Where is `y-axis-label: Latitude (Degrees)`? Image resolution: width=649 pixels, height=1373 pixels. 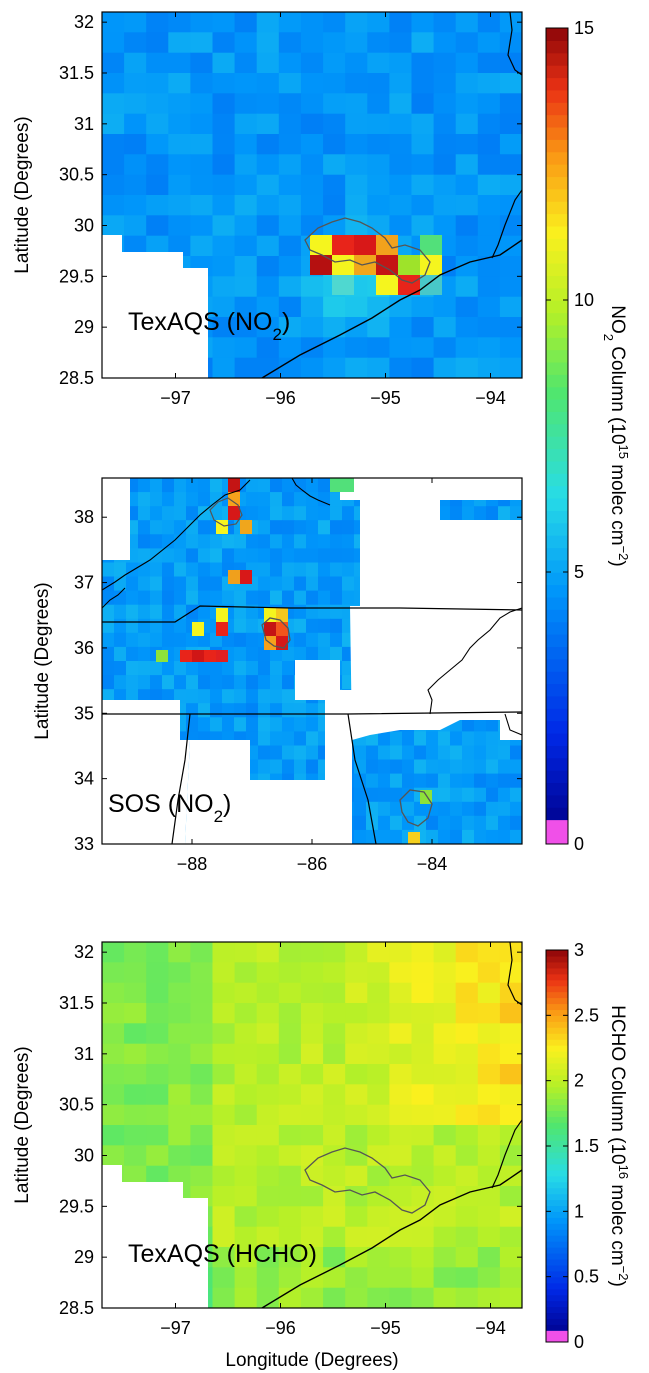 y-axis-label: Latitude (Degrees) is located at coordinates (22, 194).